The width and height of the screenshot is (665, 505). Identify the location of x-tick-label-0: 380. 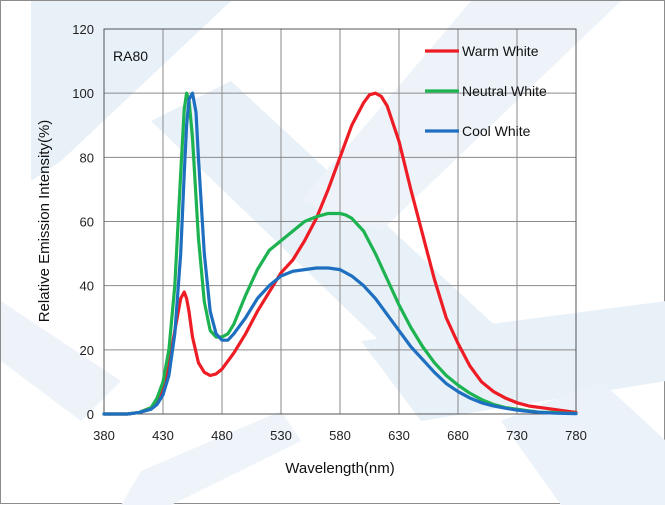
(104, 435).